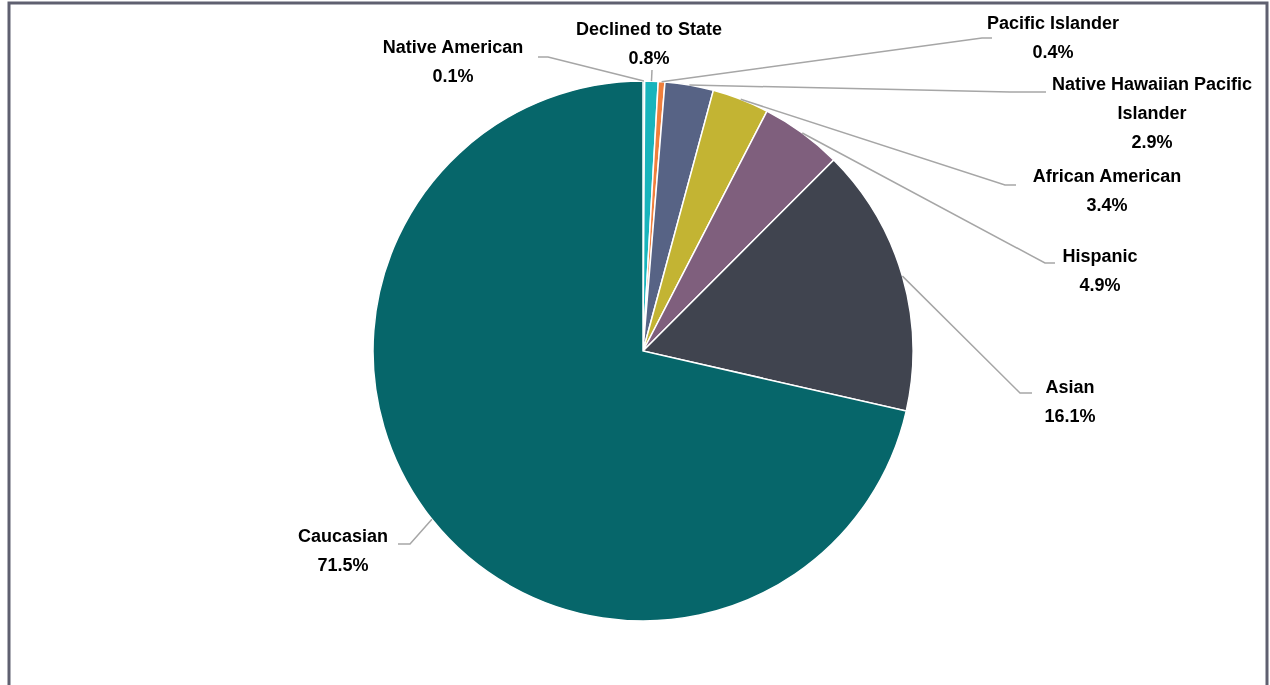 The width and height of the screenshot is (1270, 685). I want to click on data-label: 0.1%, so click(453, 75).